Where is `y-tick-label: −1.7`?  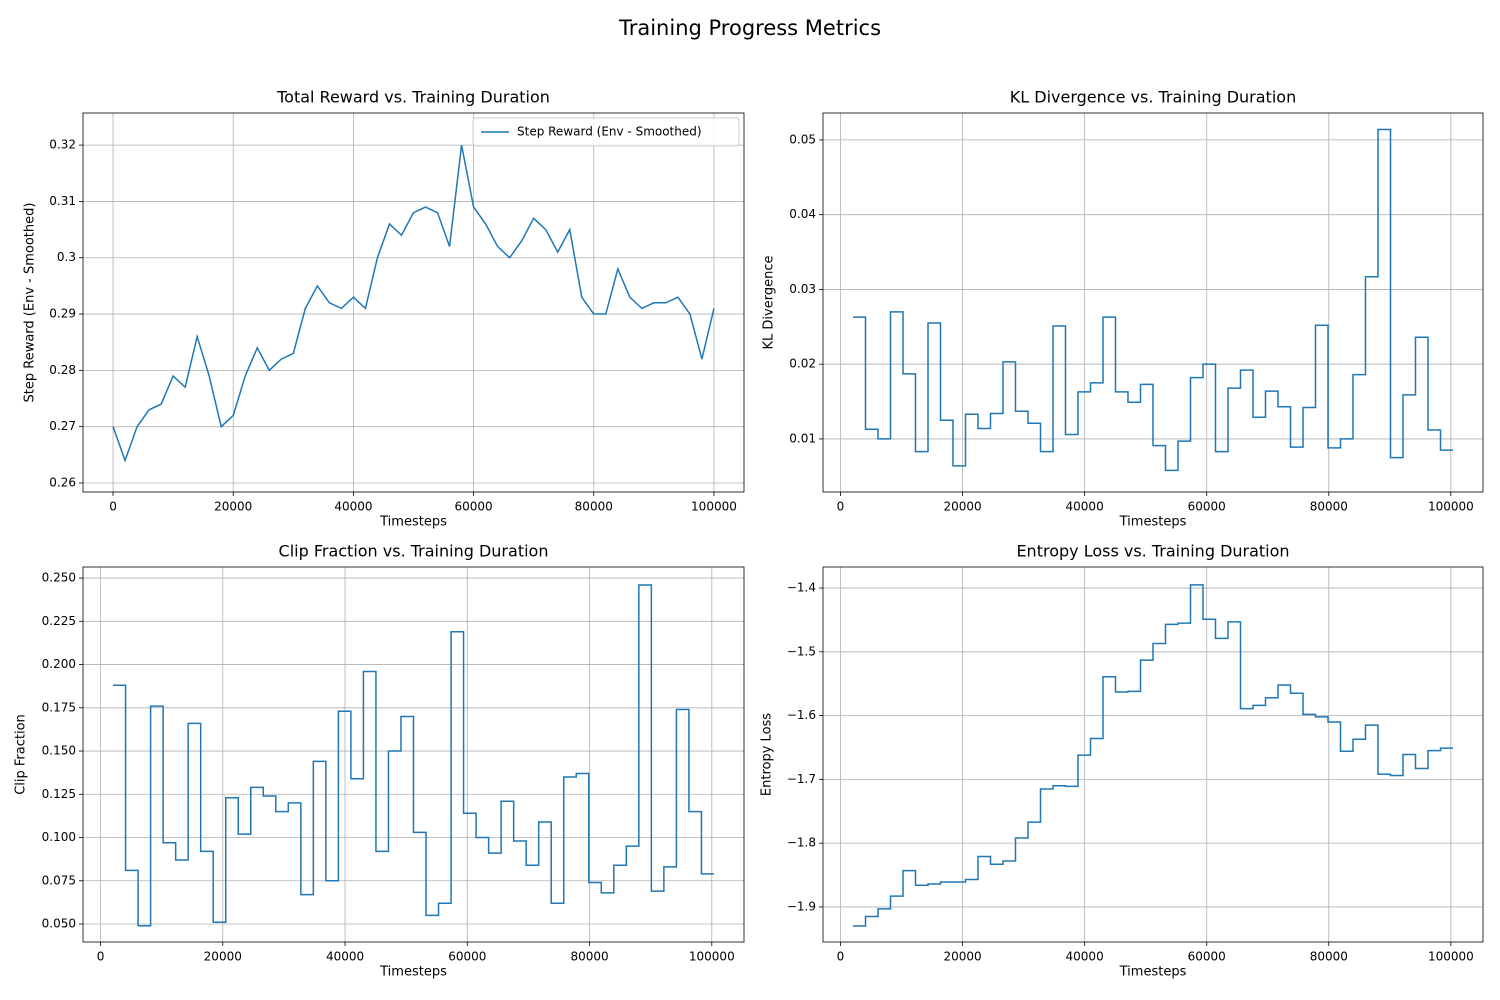
y-tick-label: −1.7 is located at coordinates (801, 779).